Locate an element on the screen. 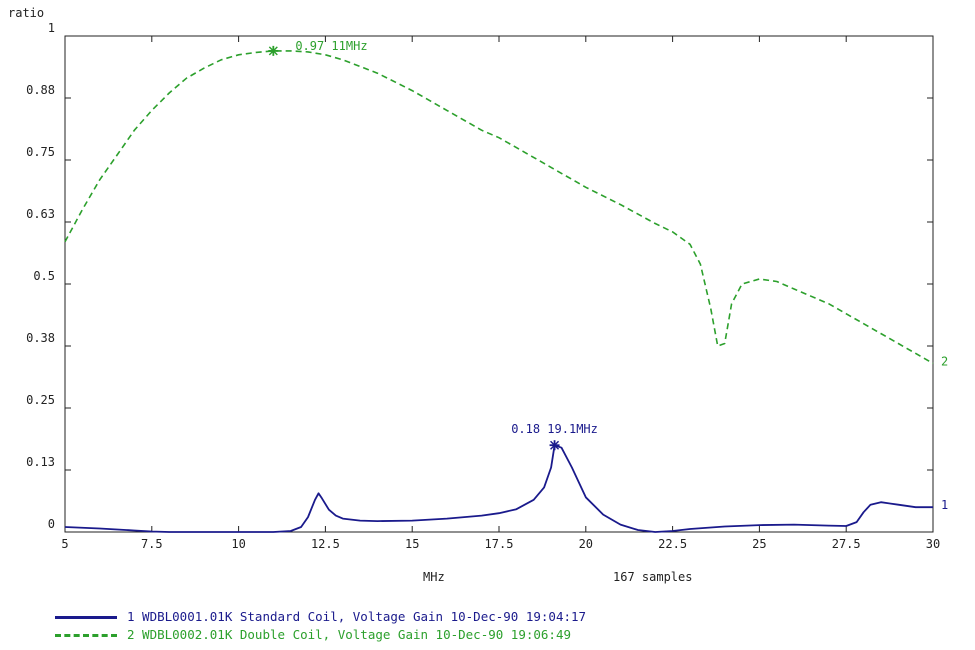 The height and width of the screenshot is (650, 975). x-tick-label: 5 is located at coordinates (64, 544).